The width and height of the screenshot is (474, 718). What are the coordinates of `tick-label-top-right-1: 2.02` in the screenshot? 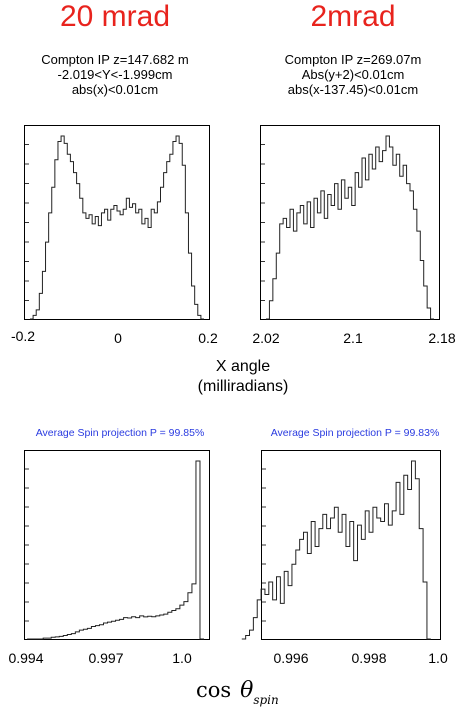 It's located at (266, 338).